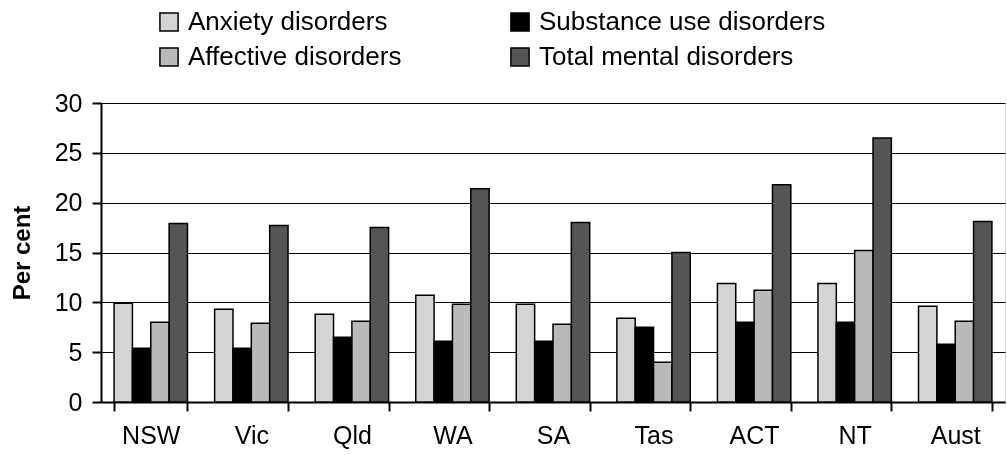 Image resolution: width=1007 pixels, height=455 pixels. What do you see at coordinates (855, 434) in the screenshot?
I see `x-tick-label: NT` at bounding box center [855, 434].